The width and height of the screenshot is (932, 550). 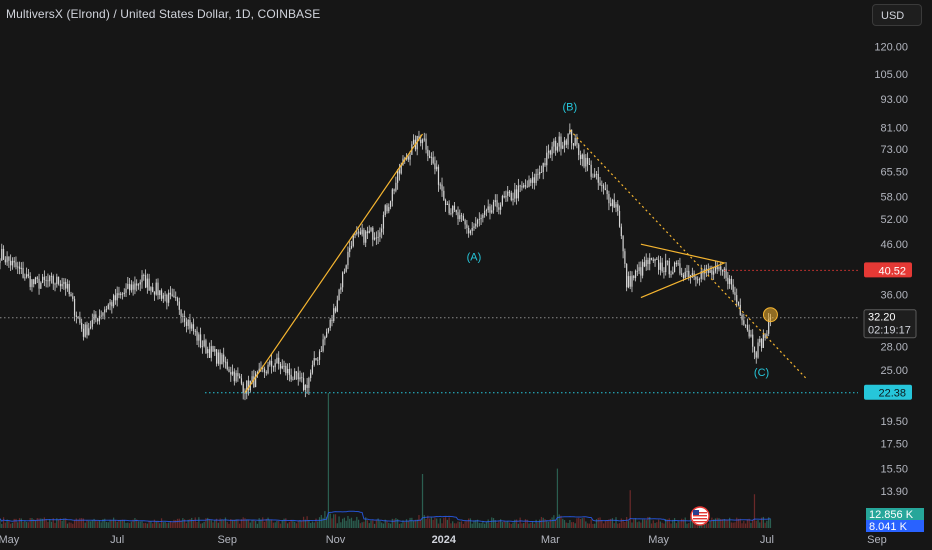 What do you see at coordinates (897, 15) in the screenshot?
I see `currency-button: USD` at bounding box center [897, 15].